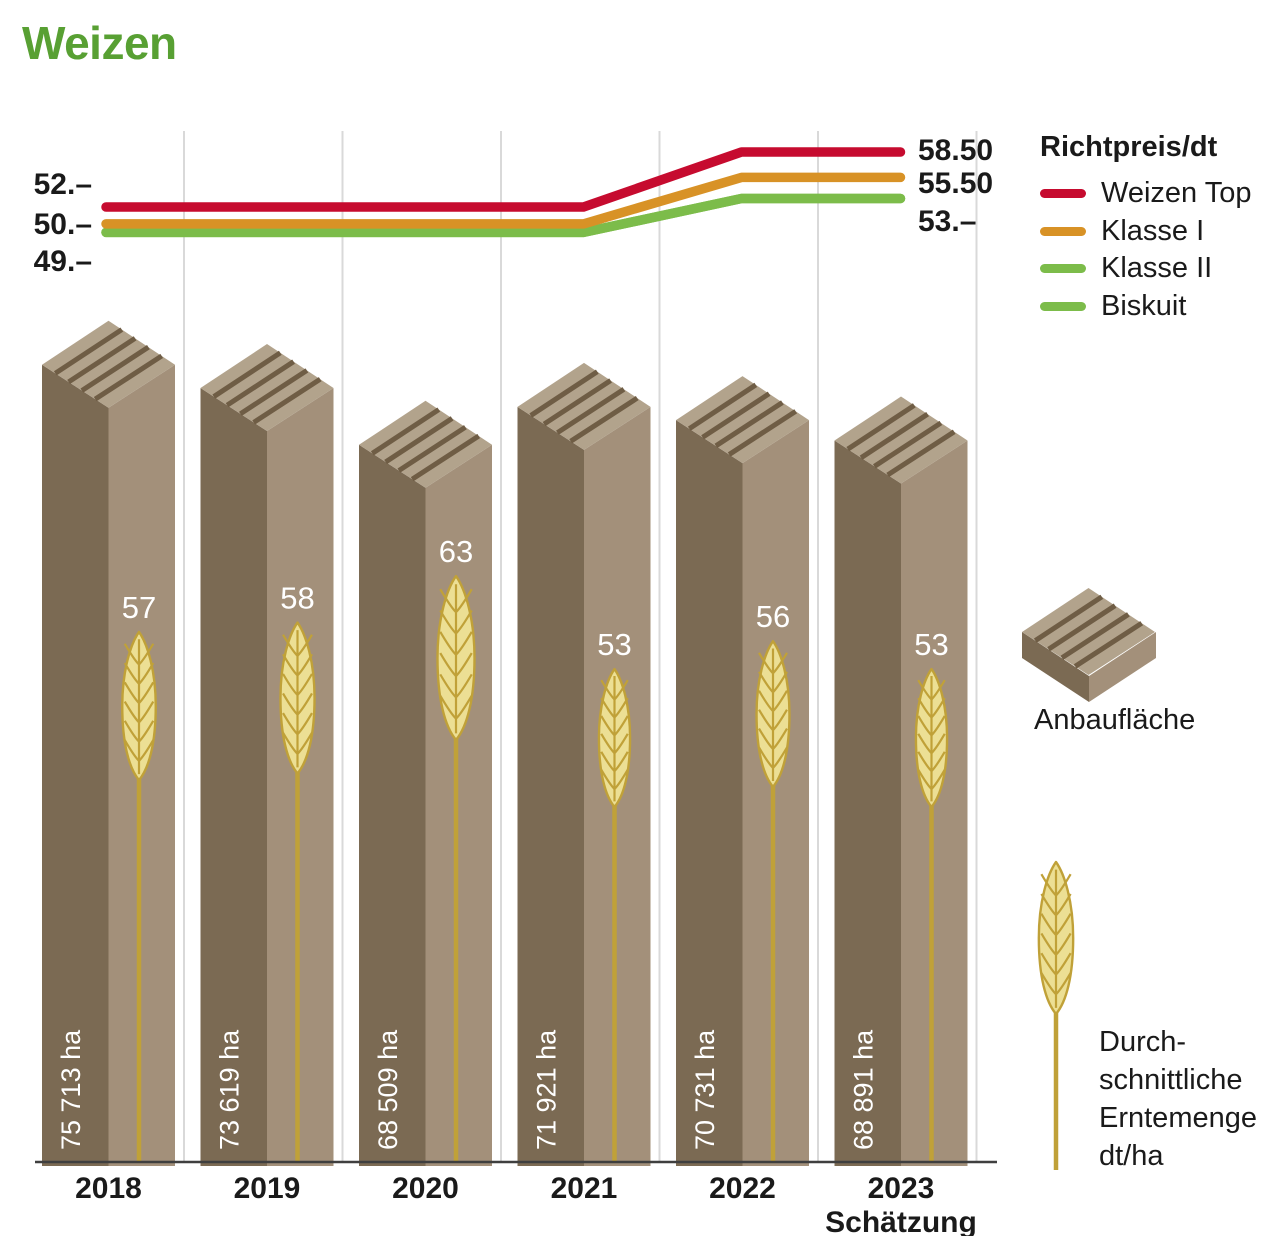 Image resolution: width=1280 pixels, height=1236 pixels. What do you see at coordinates (63, 184) in the screenshot?
I see `price-start-label: 52.–` at bounding box center [63, 184].